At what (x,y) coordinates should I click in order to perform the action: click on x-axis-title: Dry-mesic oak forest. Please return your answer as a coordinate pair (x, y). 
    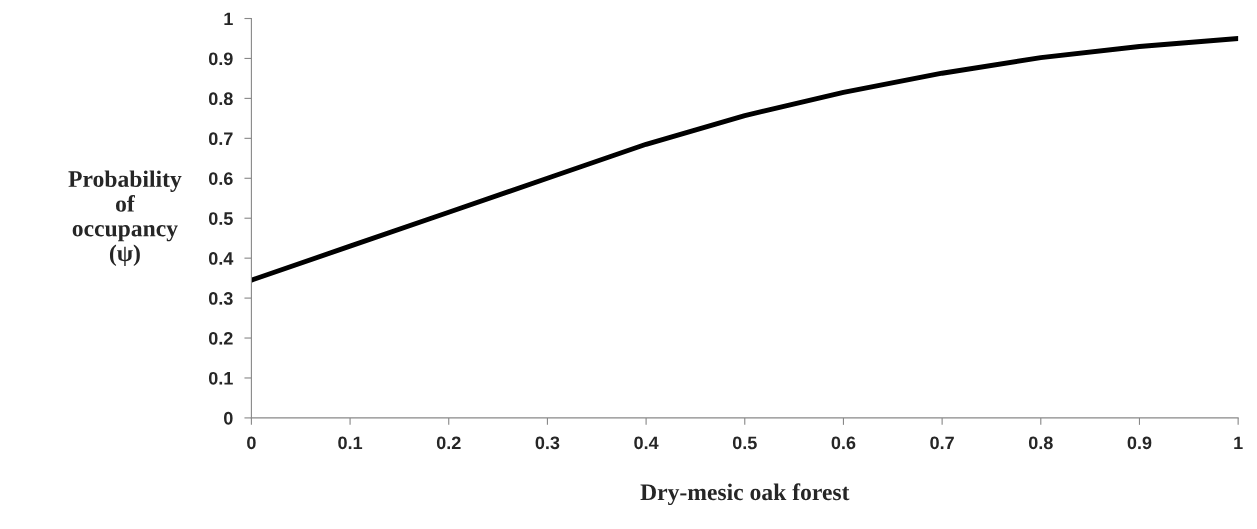
    Looking at the image, I should click on (745, 494).